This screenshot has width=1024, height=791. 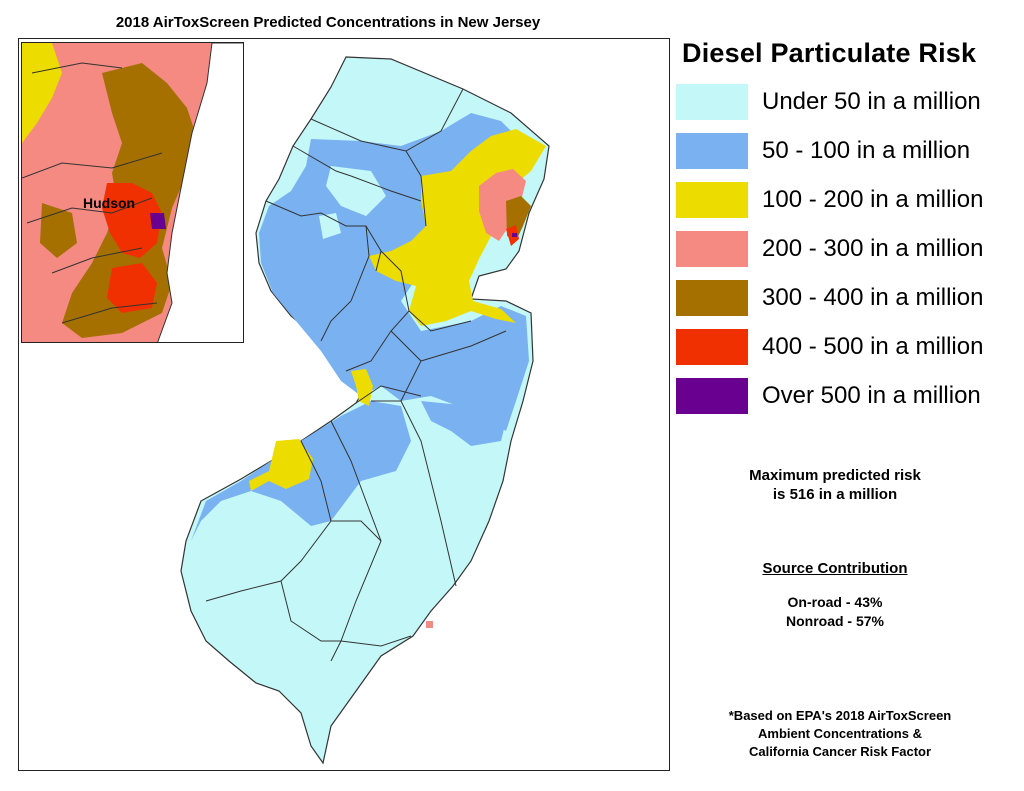 I want to click on legend-label: Under 50 in a million, so click(x=871, y=101).